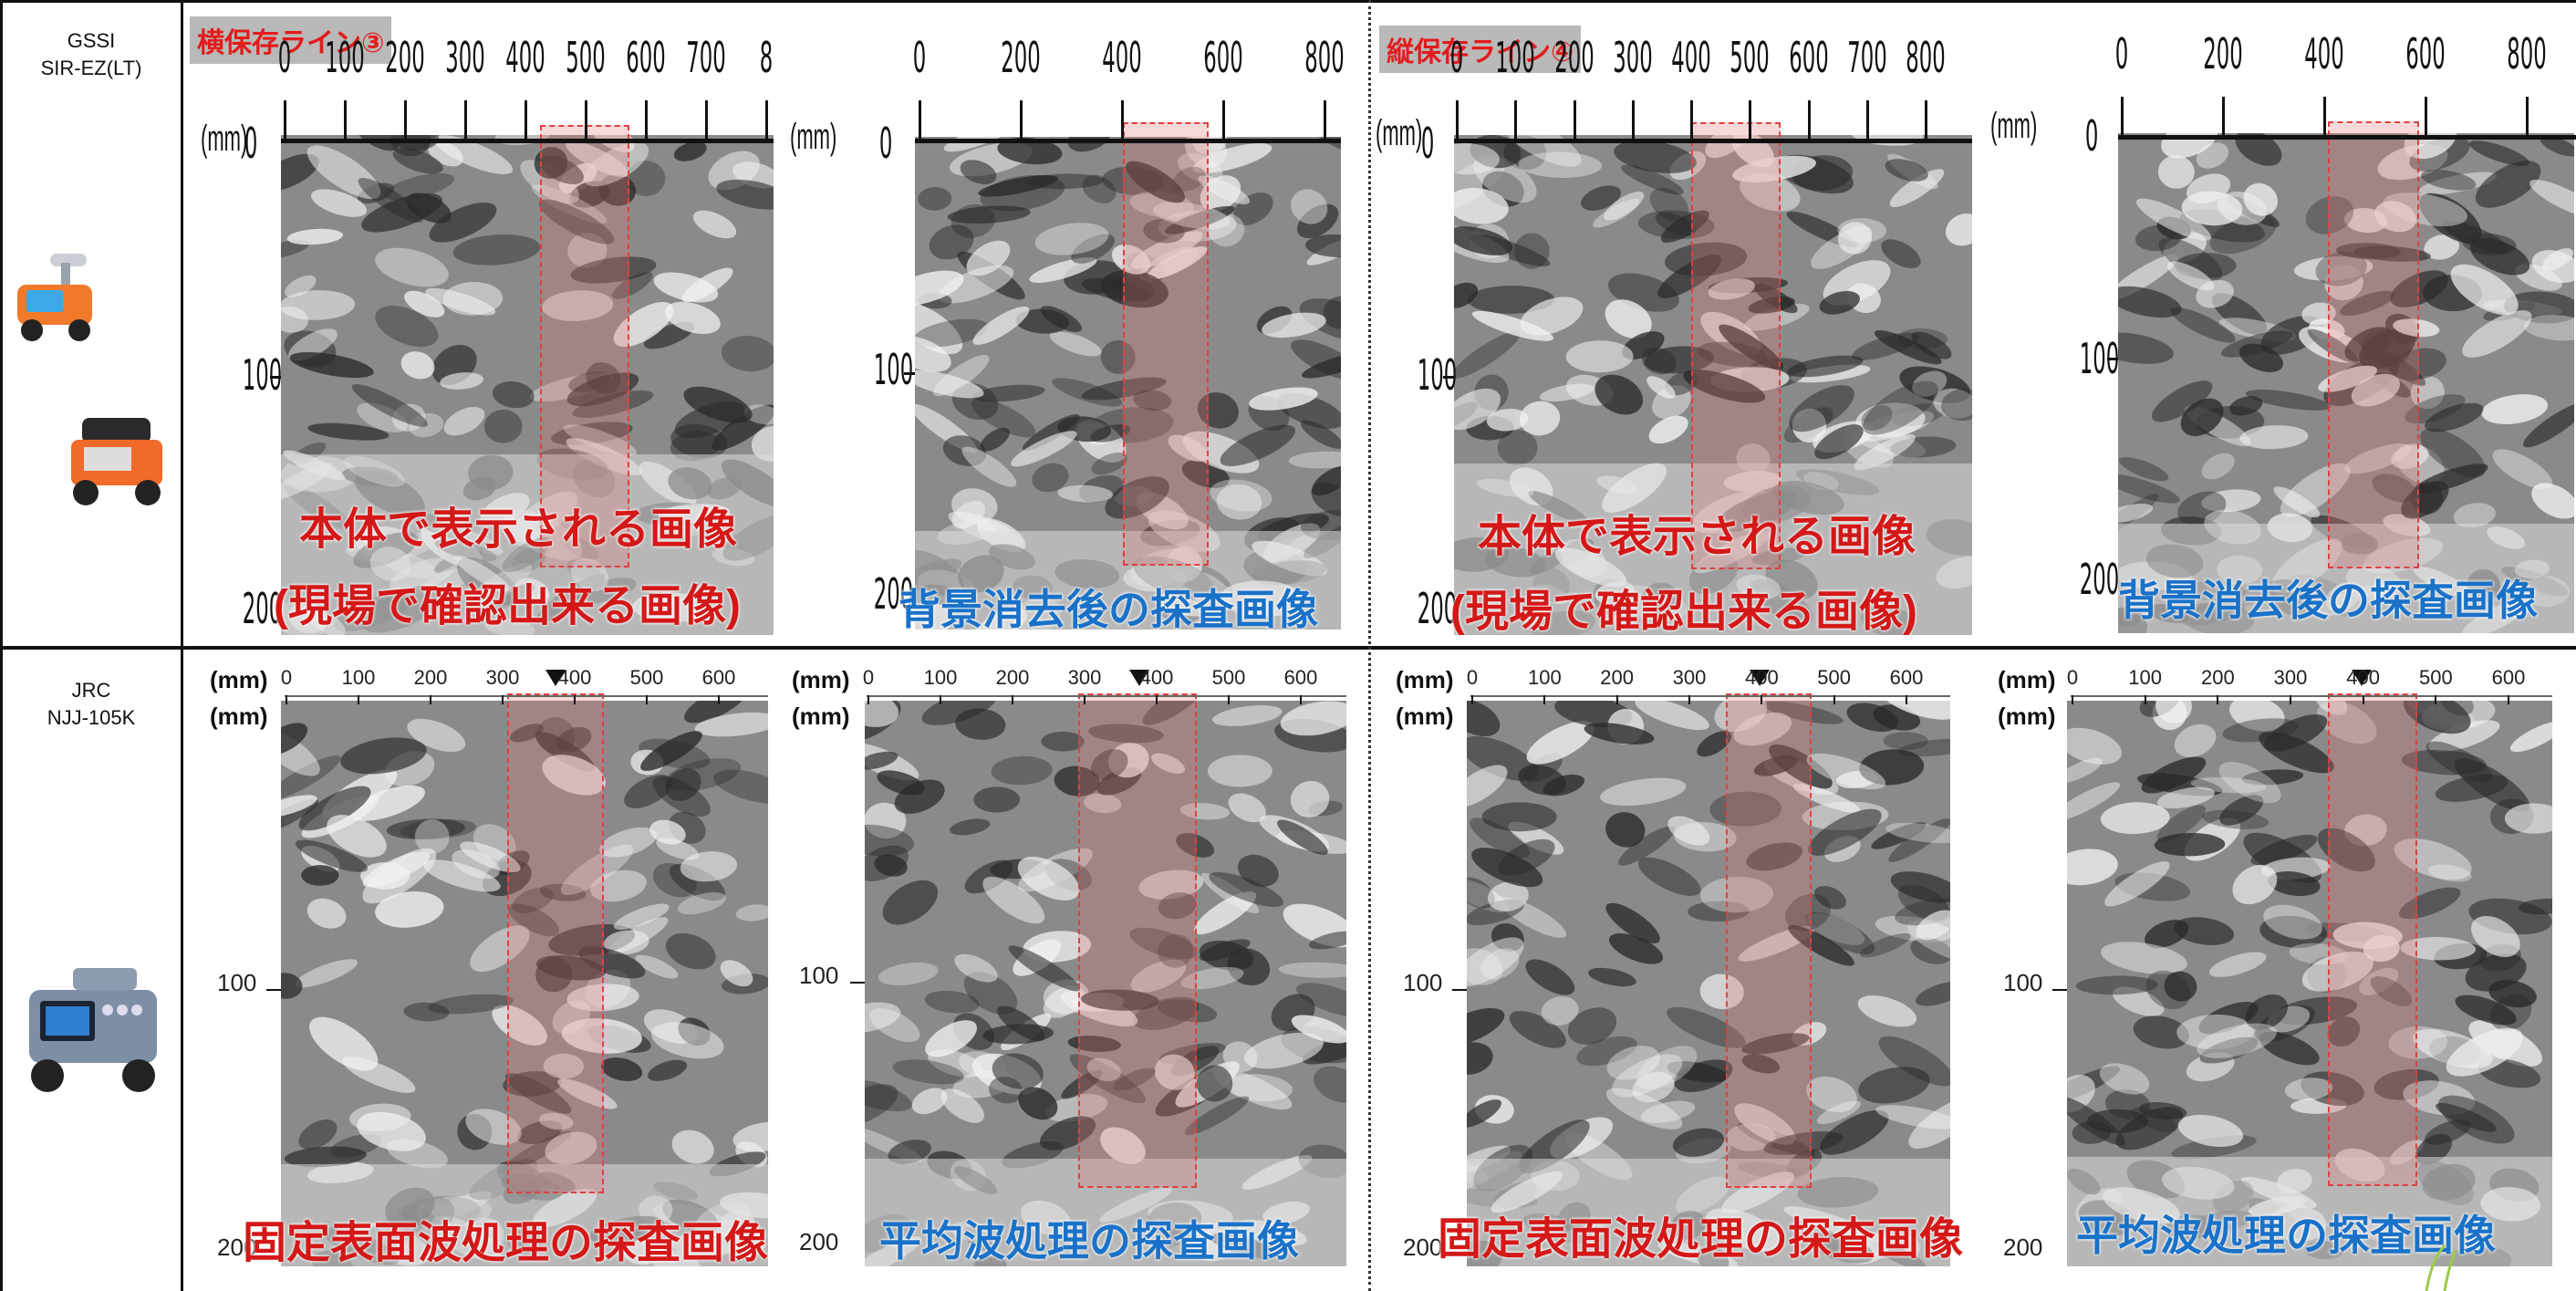 The width and height of the screenshot is (2576, 1291). Describe the element at coordinates (1749, 57) in the screenshot. I see `top-axis-c-label-5: 500` at that location.